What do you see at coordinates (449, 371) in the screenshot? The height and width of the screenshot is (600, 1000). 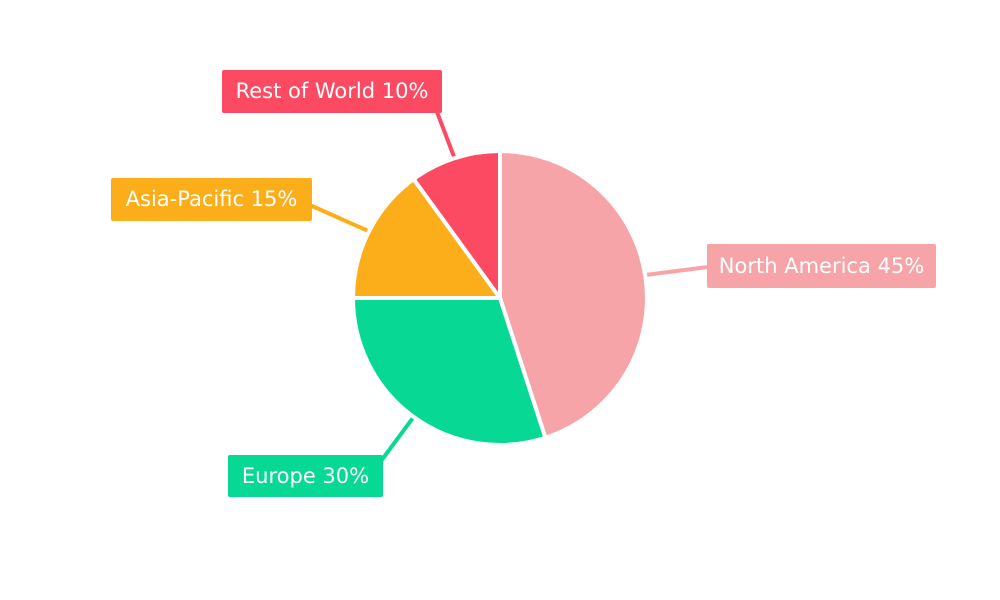 I see `pie-slice-europe` at bounding box center [449, 371].